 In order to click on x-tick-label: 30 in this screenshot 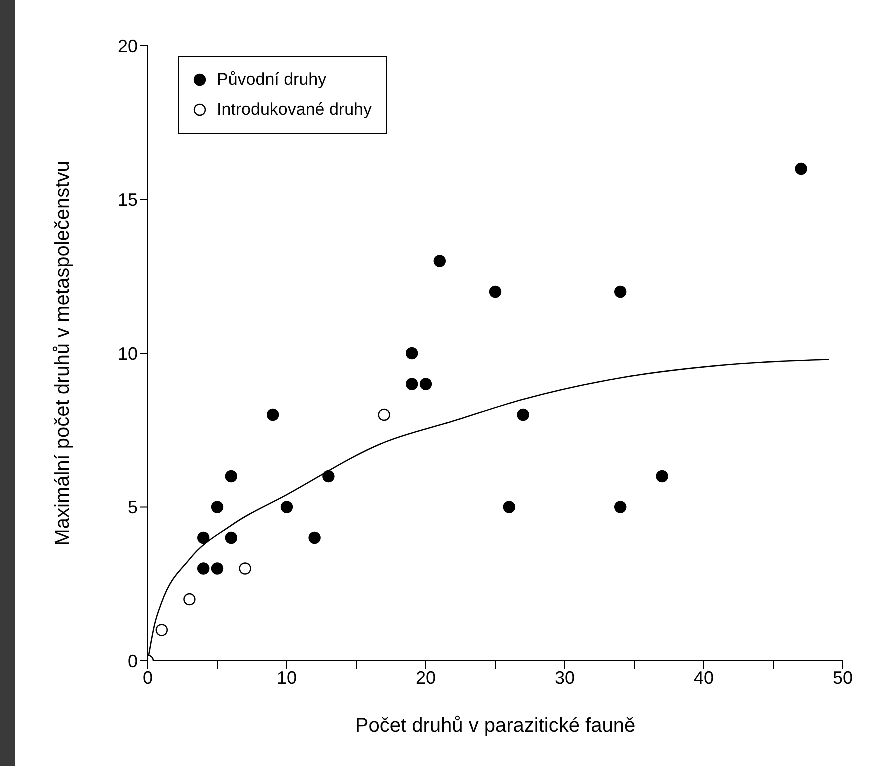, I will do `click(565, 678)`.